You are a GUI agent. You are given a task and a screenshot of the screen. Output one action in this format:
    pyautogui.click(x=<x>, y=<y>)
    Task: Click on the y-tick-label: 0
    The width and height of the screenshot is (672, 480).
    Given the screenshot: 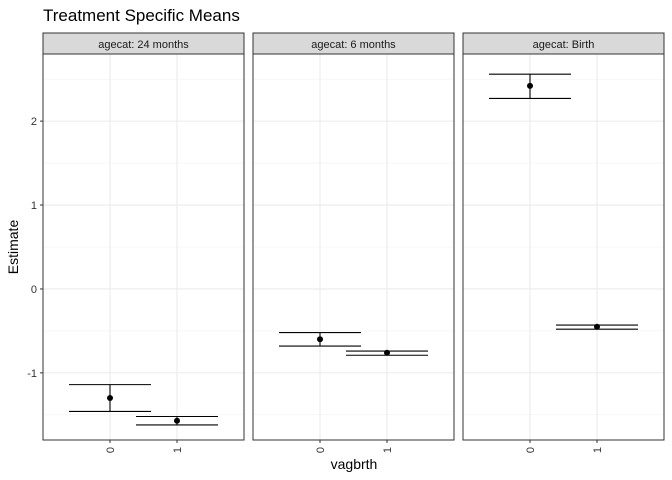 What is the action you would take?
    pyautogui.click(x=34, y=290)
    